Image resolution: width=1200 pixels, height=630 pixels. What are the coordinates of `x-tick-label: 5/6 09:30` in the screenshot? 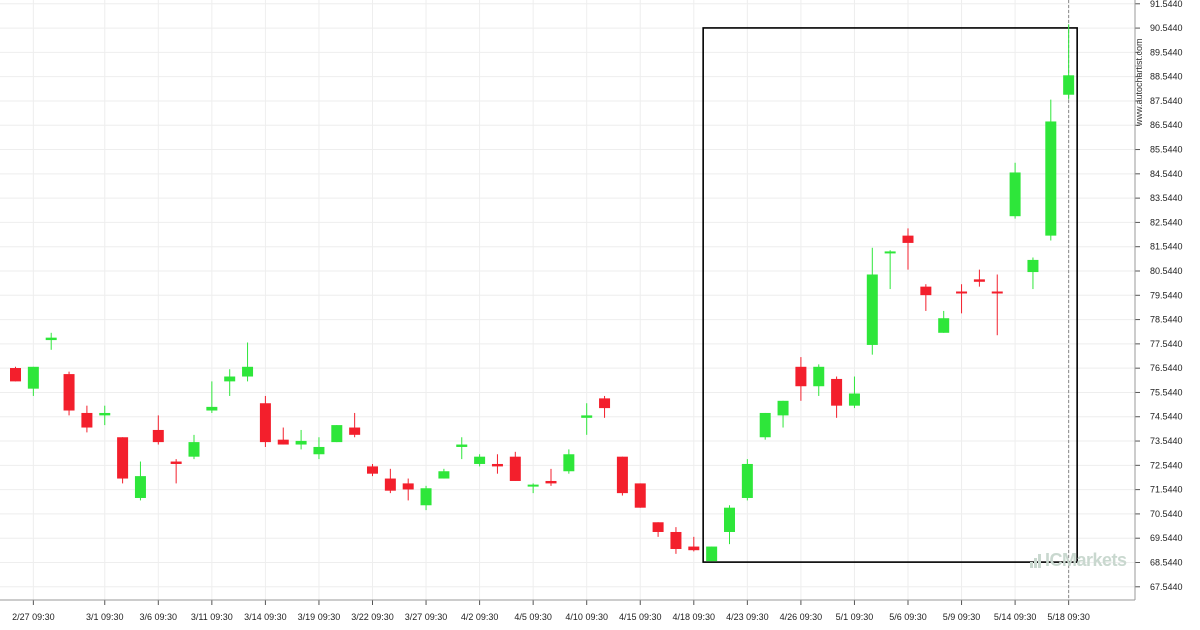 It's located at (908, 617).